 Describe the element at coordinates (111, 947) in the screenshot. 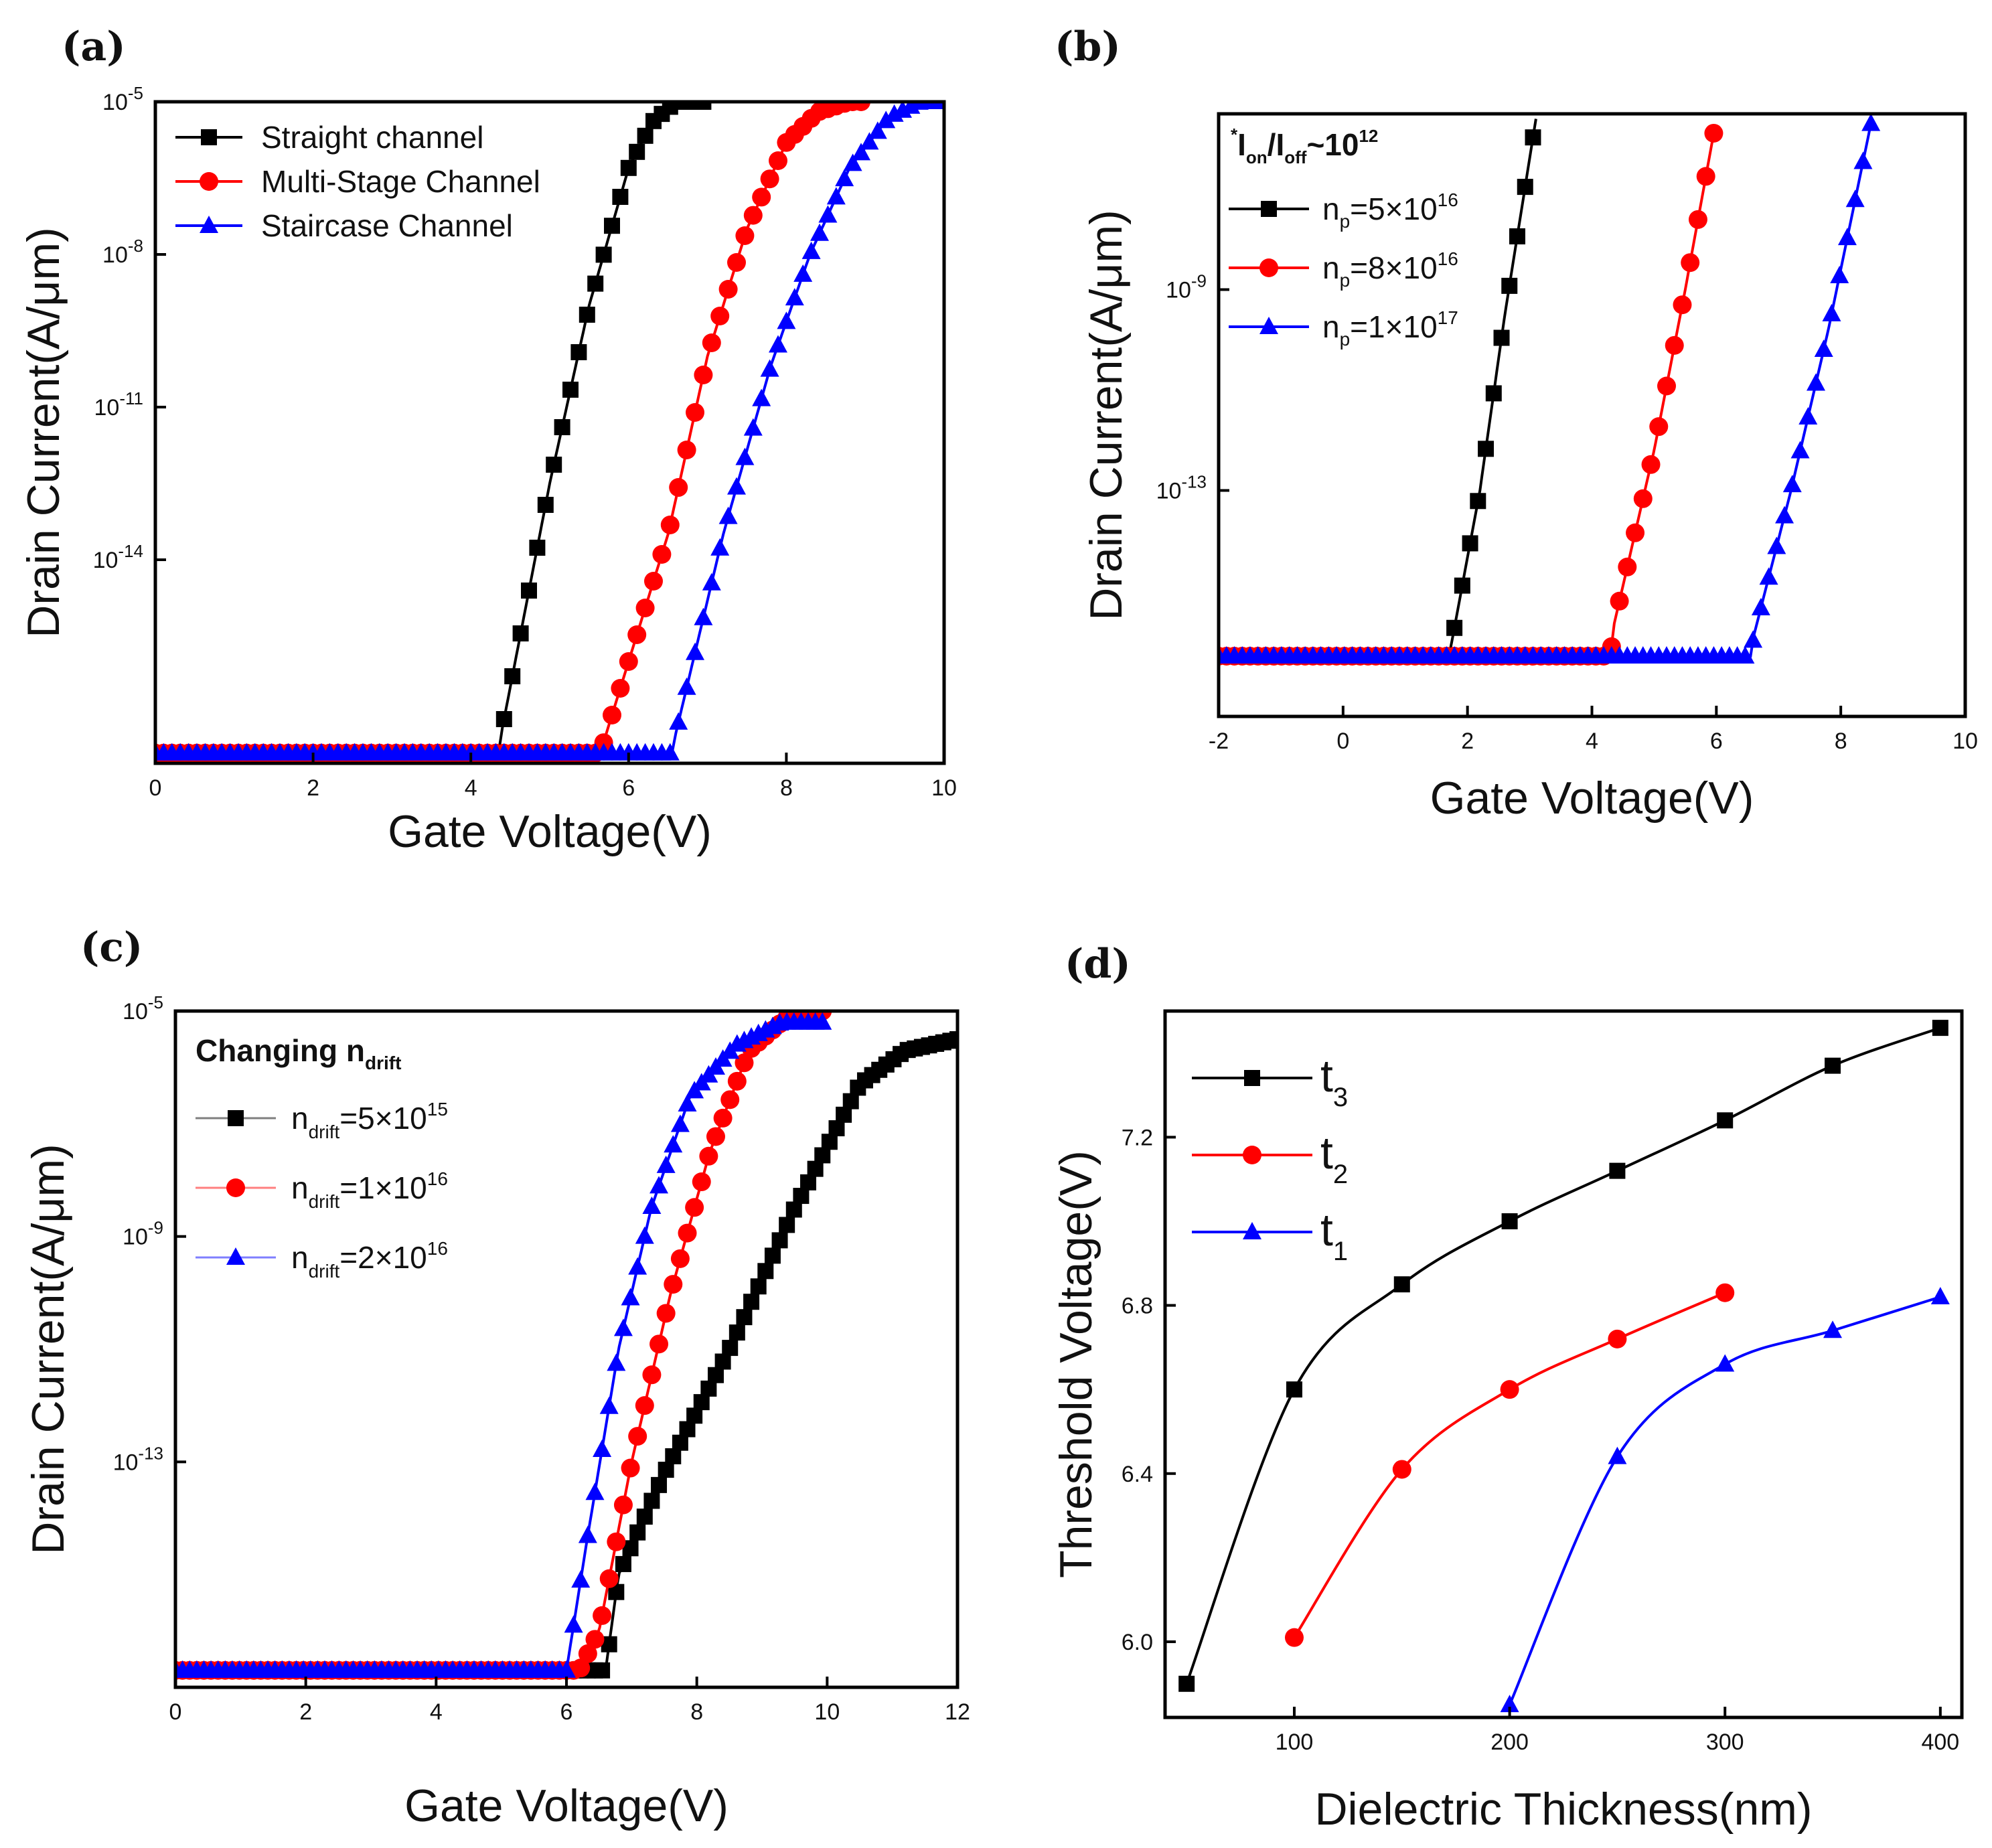

I see `panel-label: (c)` at that location.